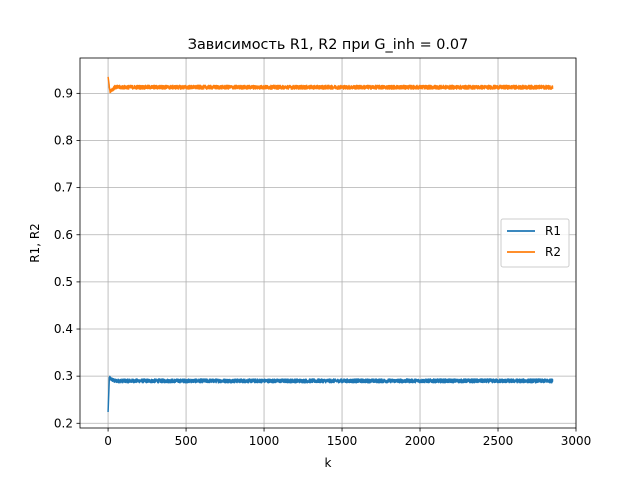 Image resolution: width=640 pixels, height=480 pixels. I want to click on y-tick-label: 0.2, so click(63, 423).